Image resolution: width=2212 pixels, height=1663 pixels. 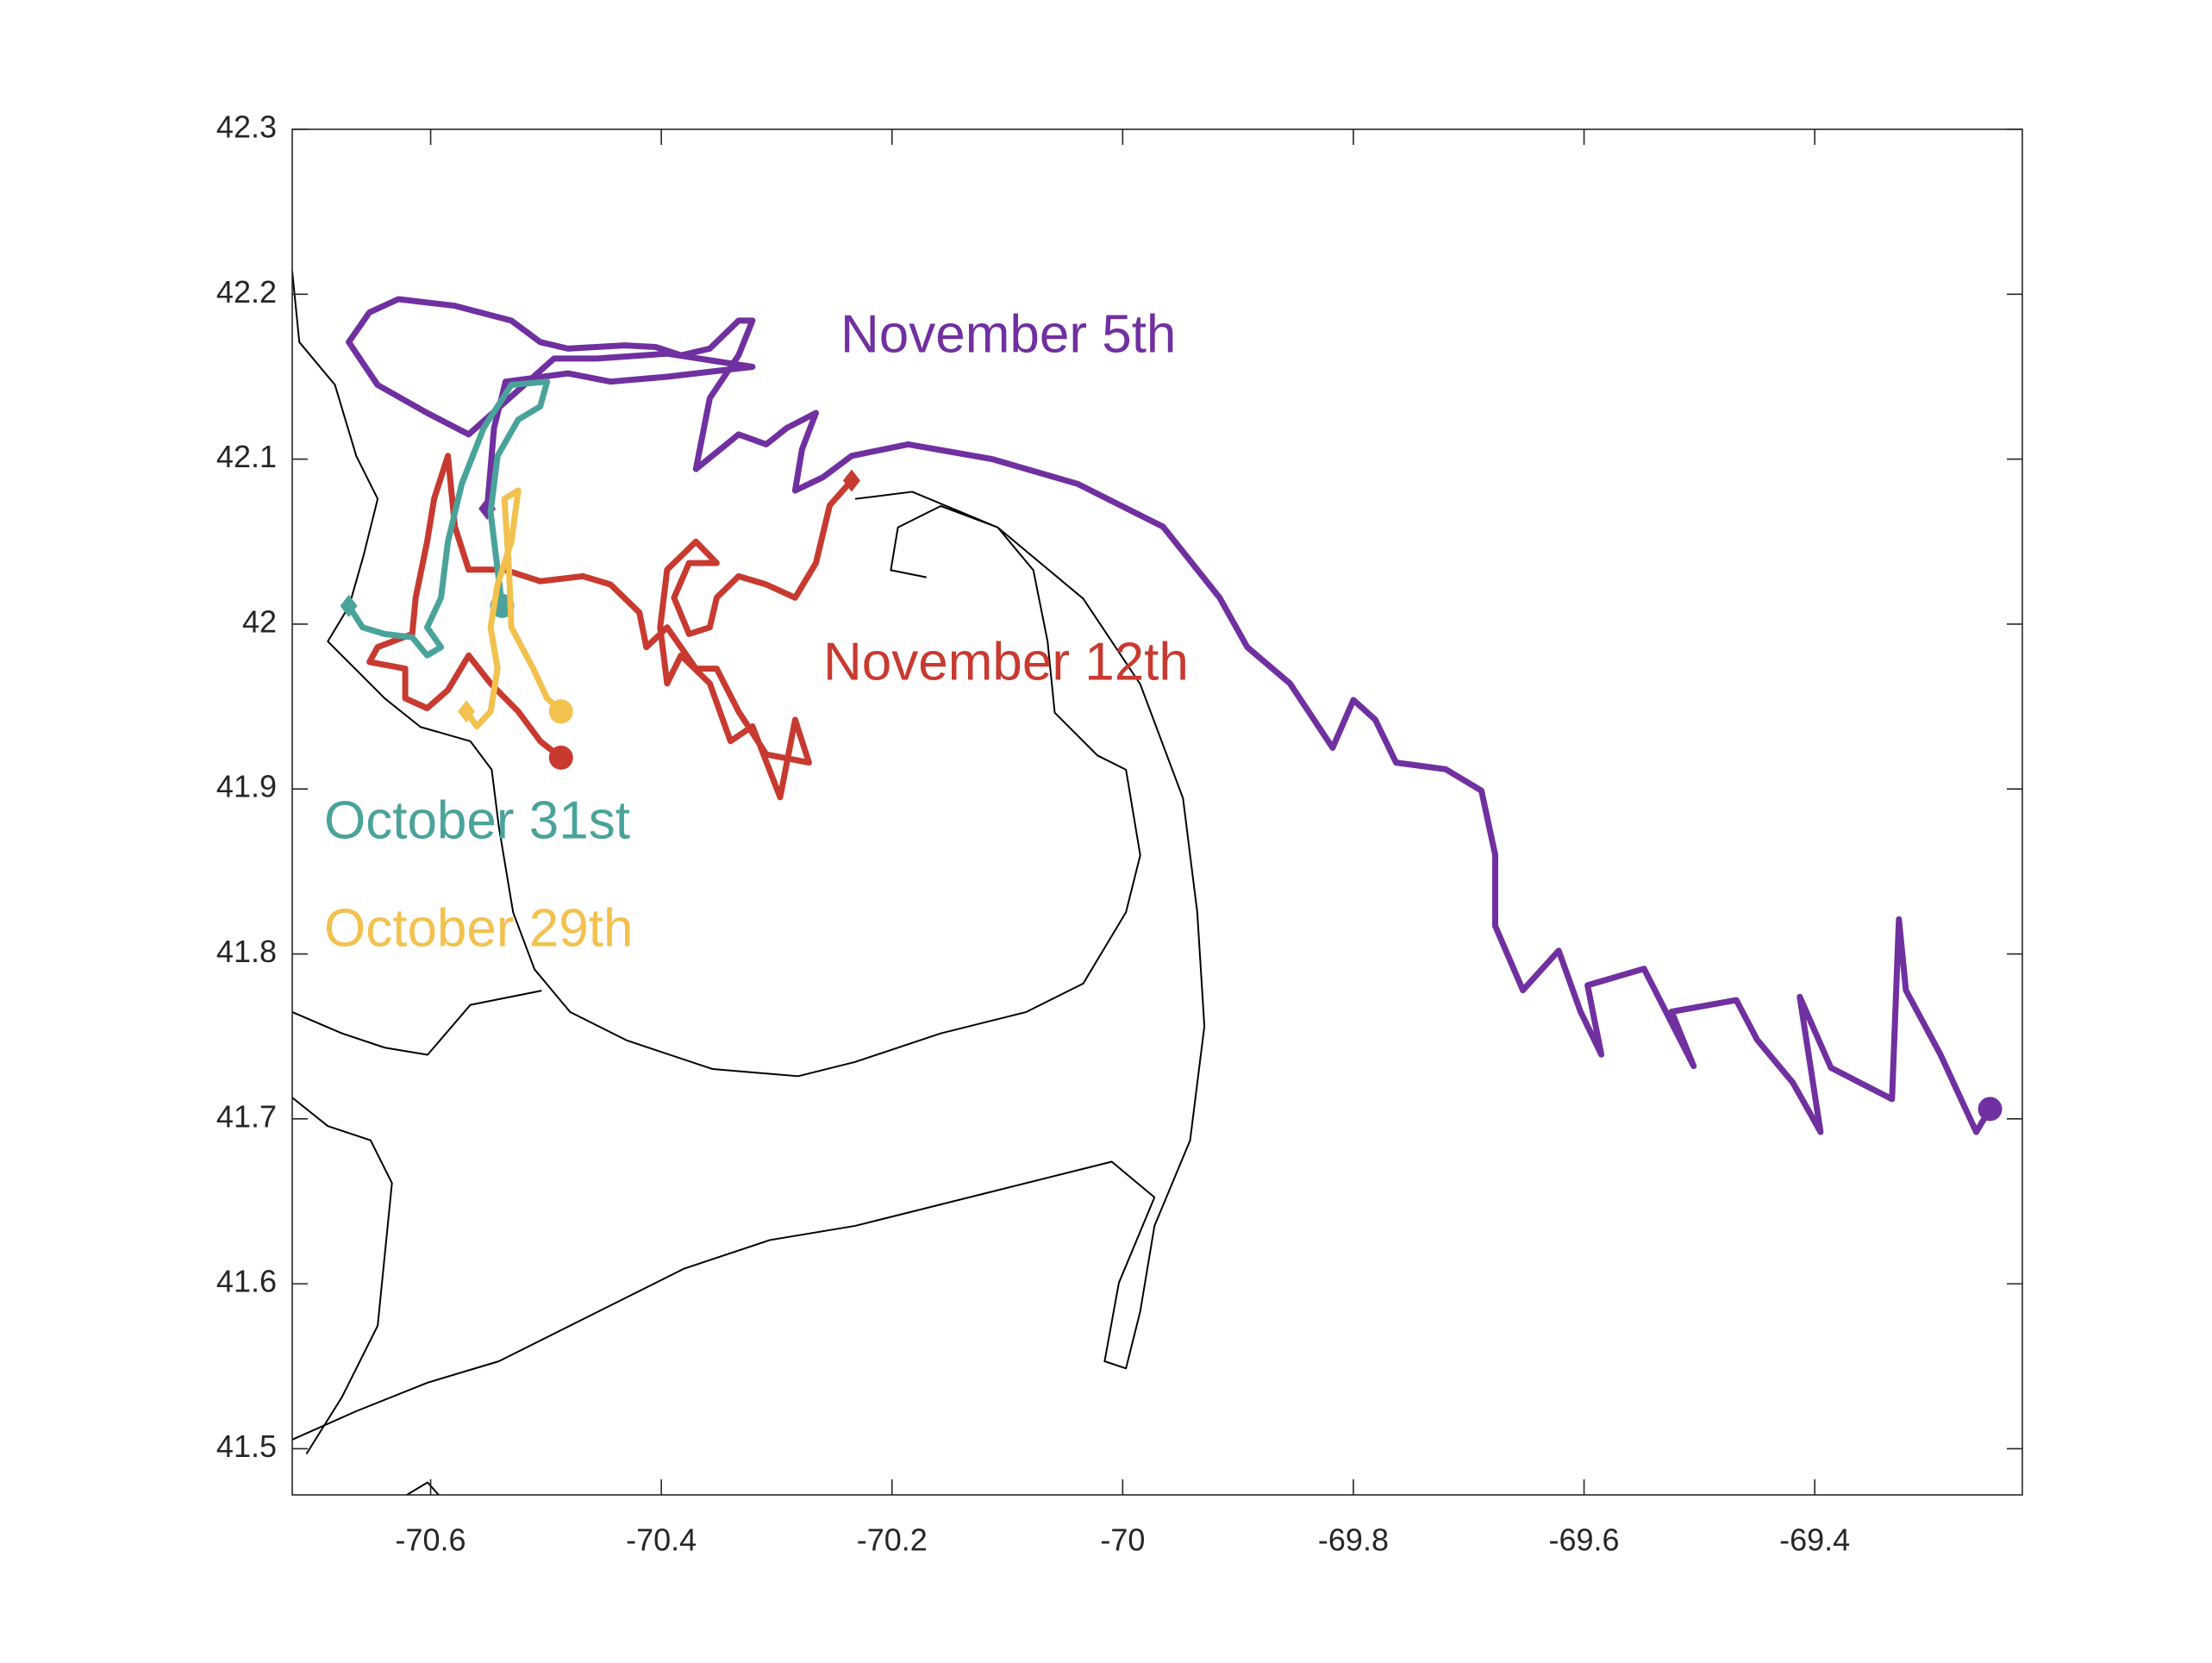 I want to click on y-tick-label: 42.2, so click(x=246, y=291).